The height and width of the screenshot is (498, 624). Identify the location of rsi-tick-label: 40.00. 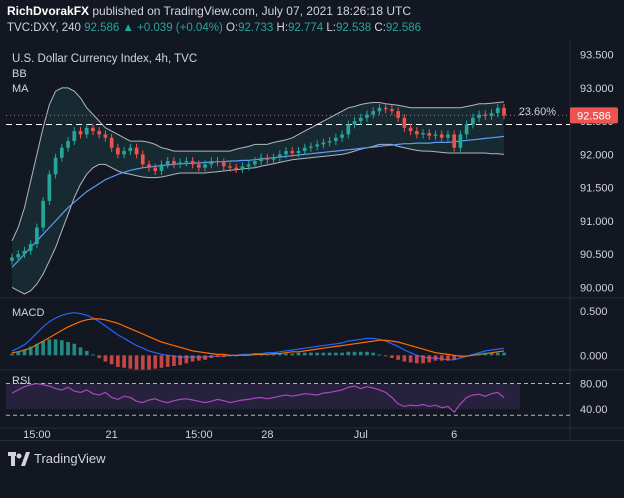
(594, 410).